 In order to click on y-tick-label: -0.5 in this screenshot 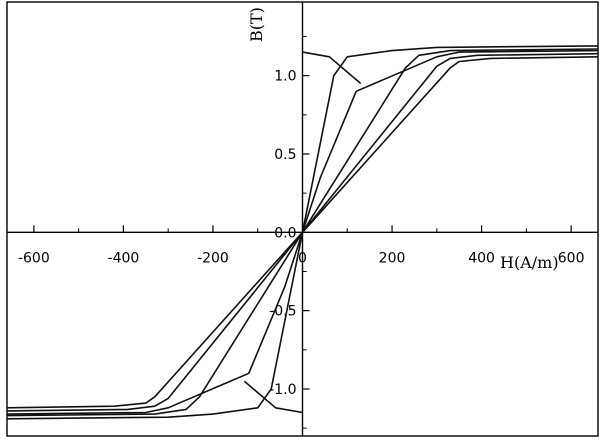, I will do `click(282, 312)`.